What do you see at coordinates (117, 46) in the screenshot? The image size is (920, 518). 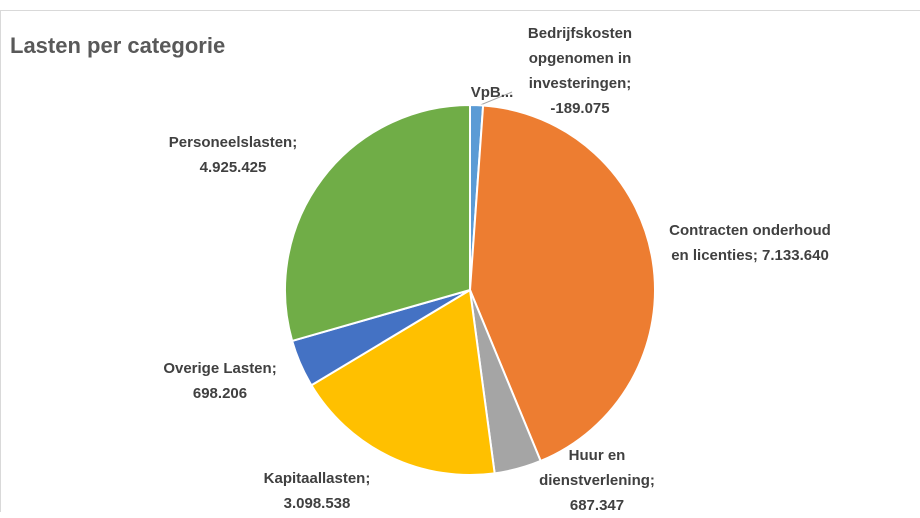 I see `chart-title: Lasten per categorie` at bounding box center [117, 46].